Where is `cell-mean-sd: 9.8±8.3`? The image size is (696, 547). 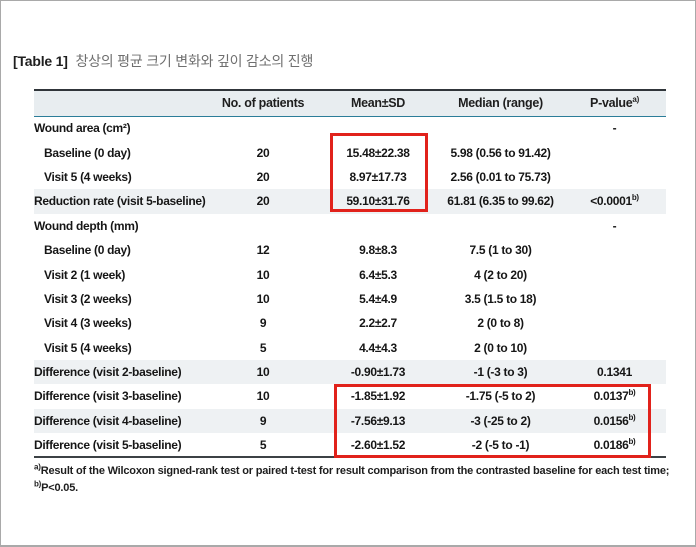
cell-mean-sd: 9.8±8.3 is located at coordinates (378, 250).